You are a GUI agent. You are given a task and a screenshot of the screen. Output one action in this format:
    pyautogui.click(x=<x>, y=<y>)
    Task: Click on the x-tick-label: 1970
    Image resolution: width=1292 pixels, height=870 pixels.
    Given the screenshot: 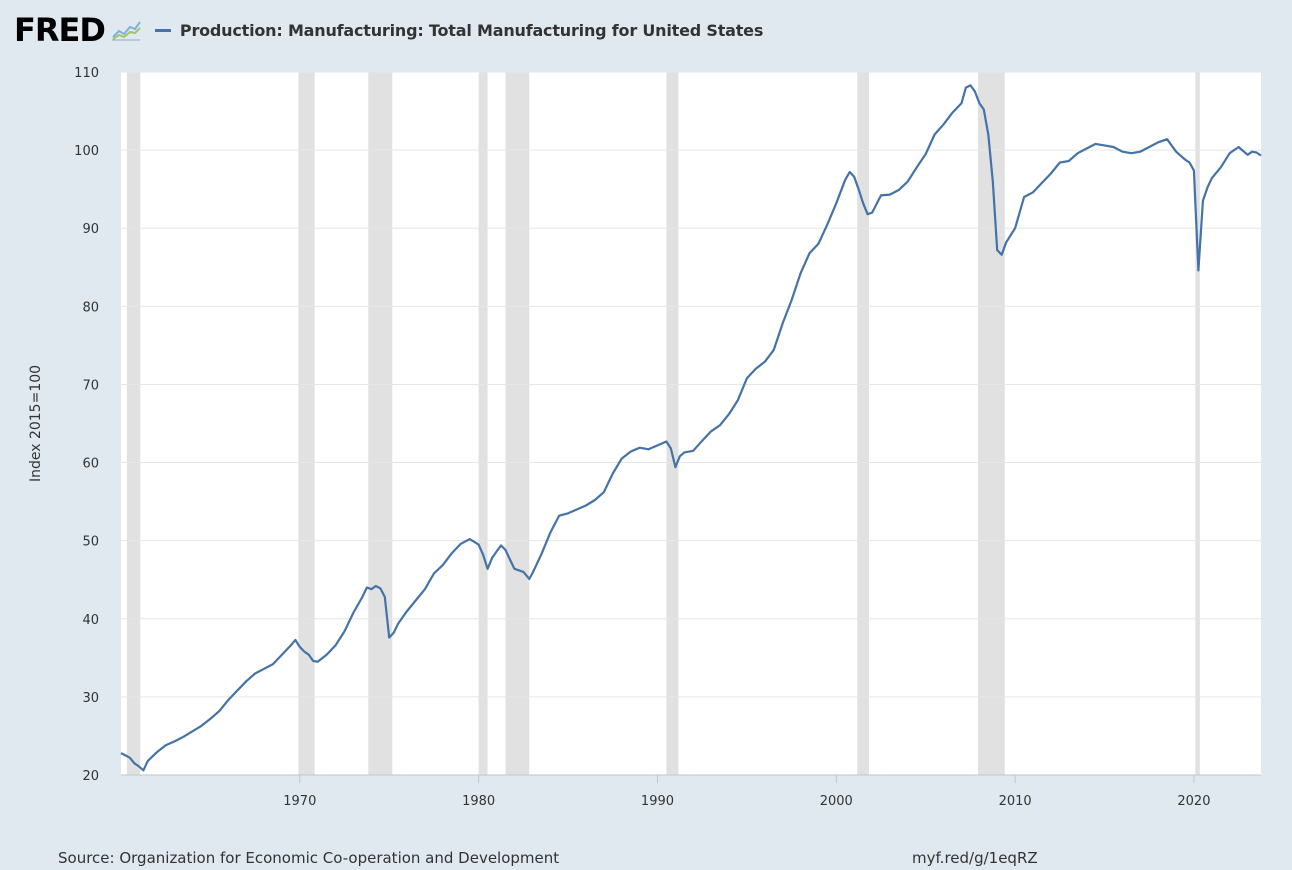 What is the action you would take?
    pyautogui.click(x=299, y=801)
    